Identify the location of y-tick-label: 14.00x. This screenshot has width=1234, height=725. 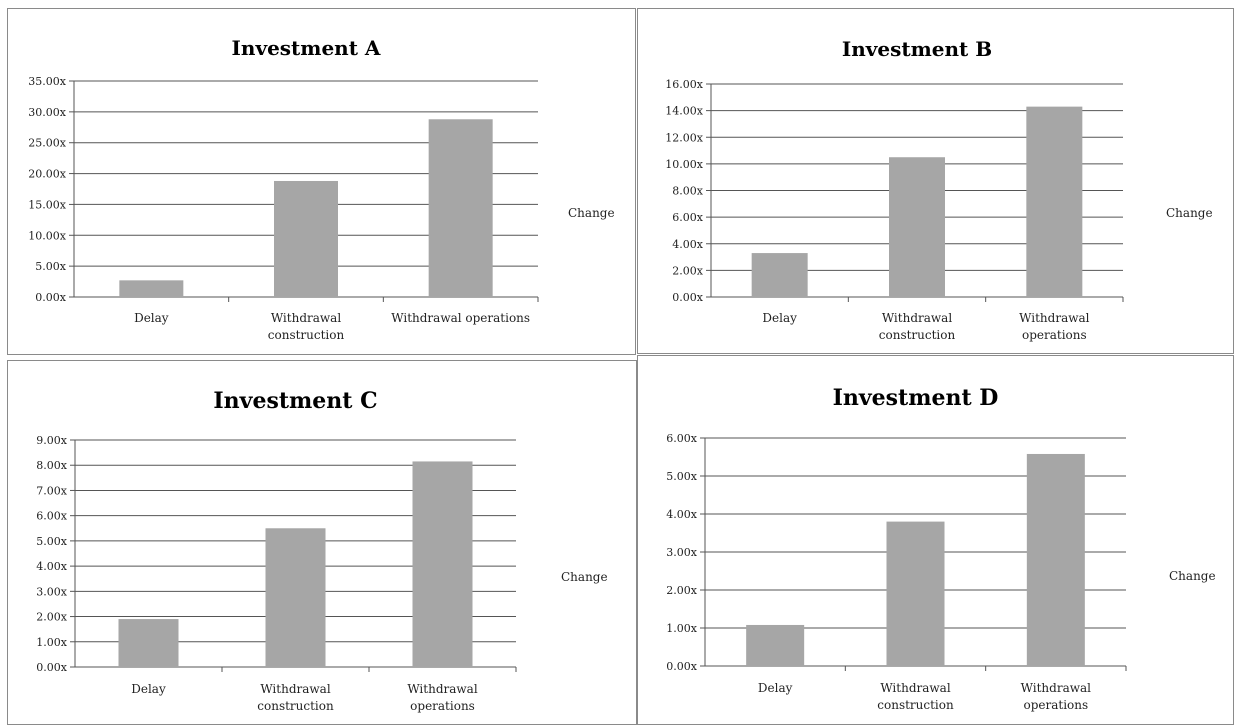
(684, 111).